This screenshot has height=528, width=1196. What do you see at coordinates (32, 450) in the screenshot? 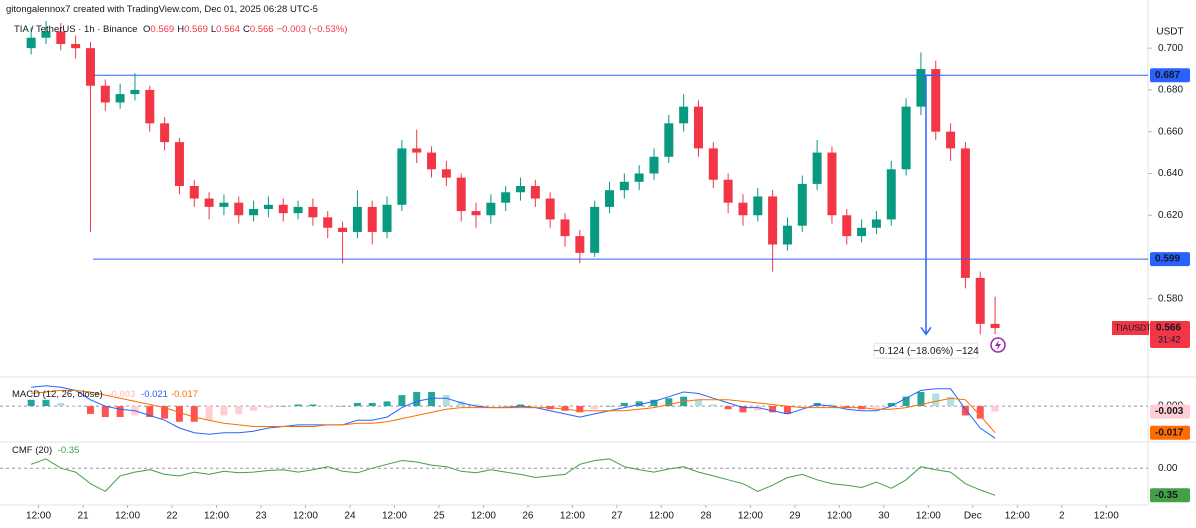
I see `pane-title: CMF (20)` at bounding box center [32, 450].